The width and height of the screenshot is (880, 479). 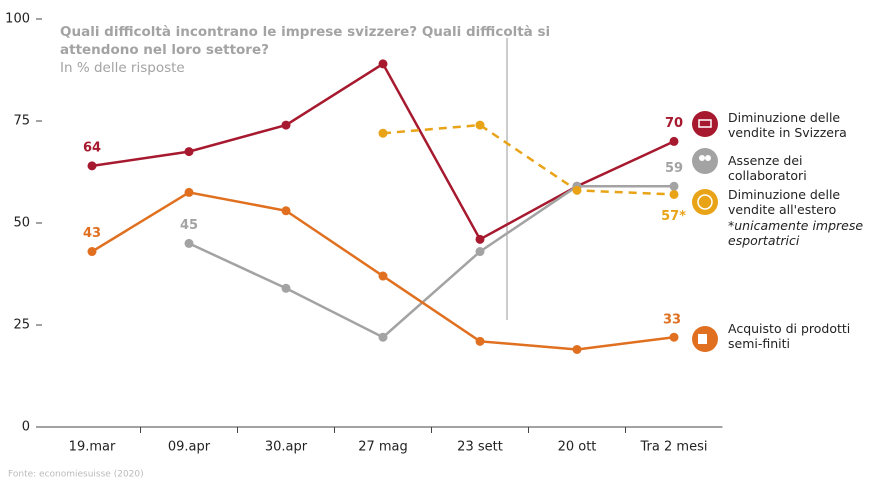 I want to click on value-label: 43, so click(x=92, y=233).